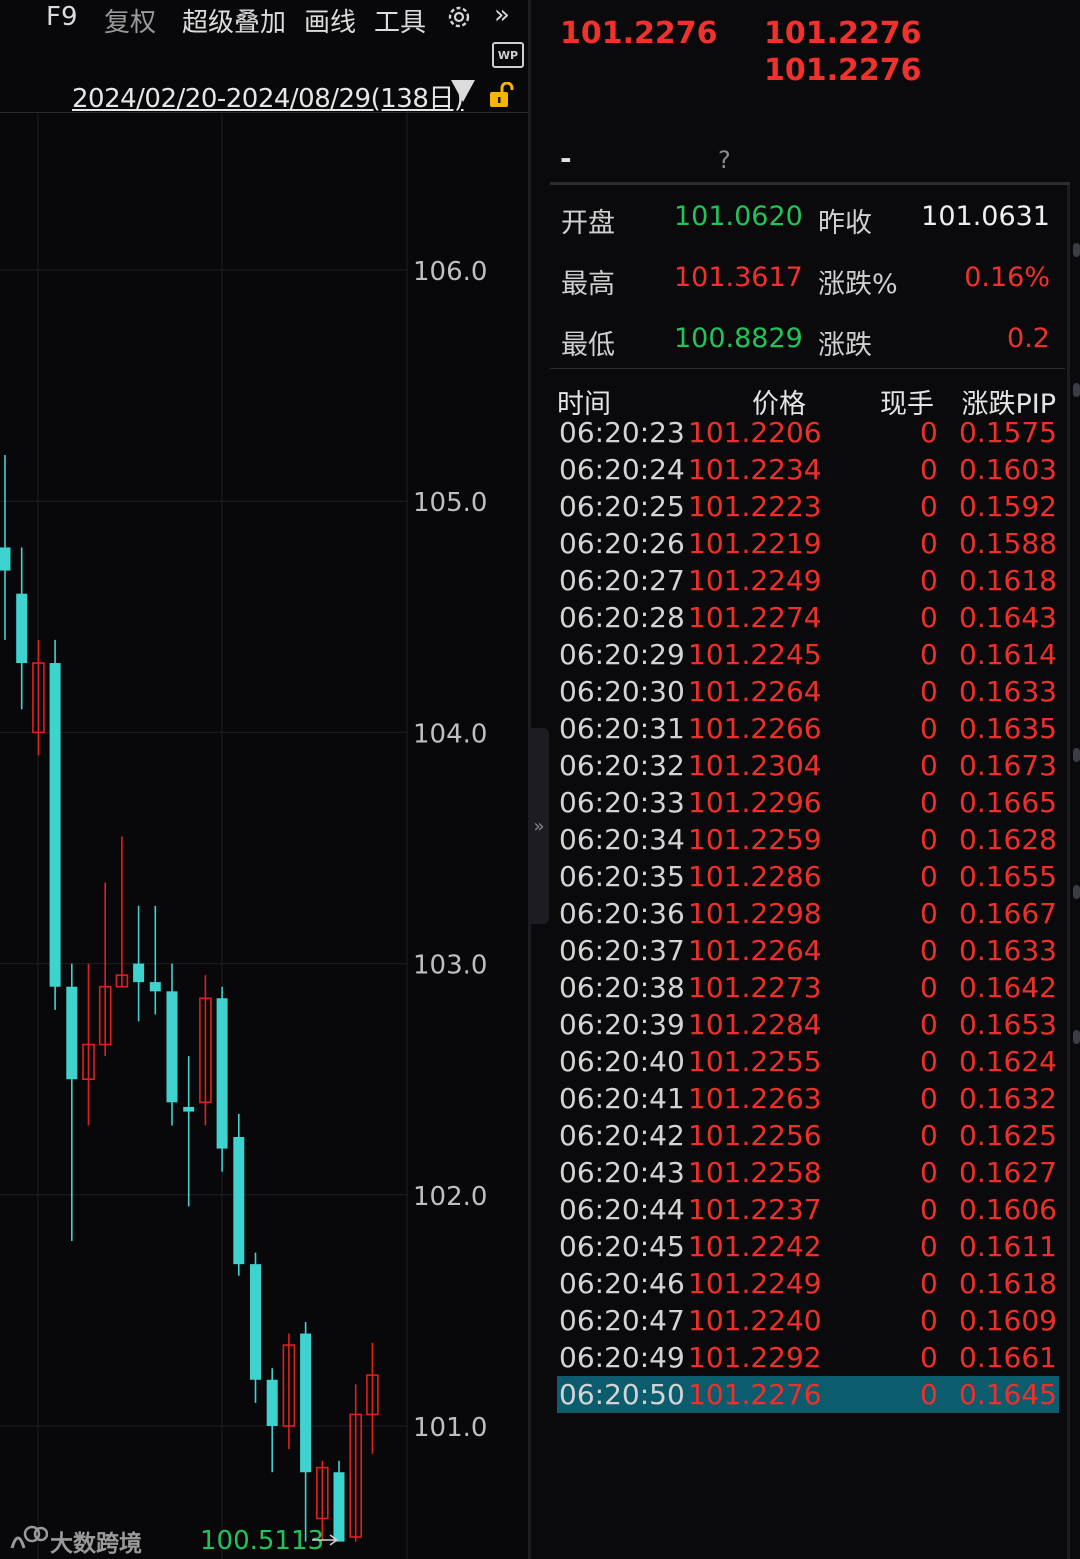 The height and width of the screenshot is (1559, 1080). What do you see at coordinates (505, 96) in the screenshot?
I see `unlock-icon` at bounding box center [505, 96].